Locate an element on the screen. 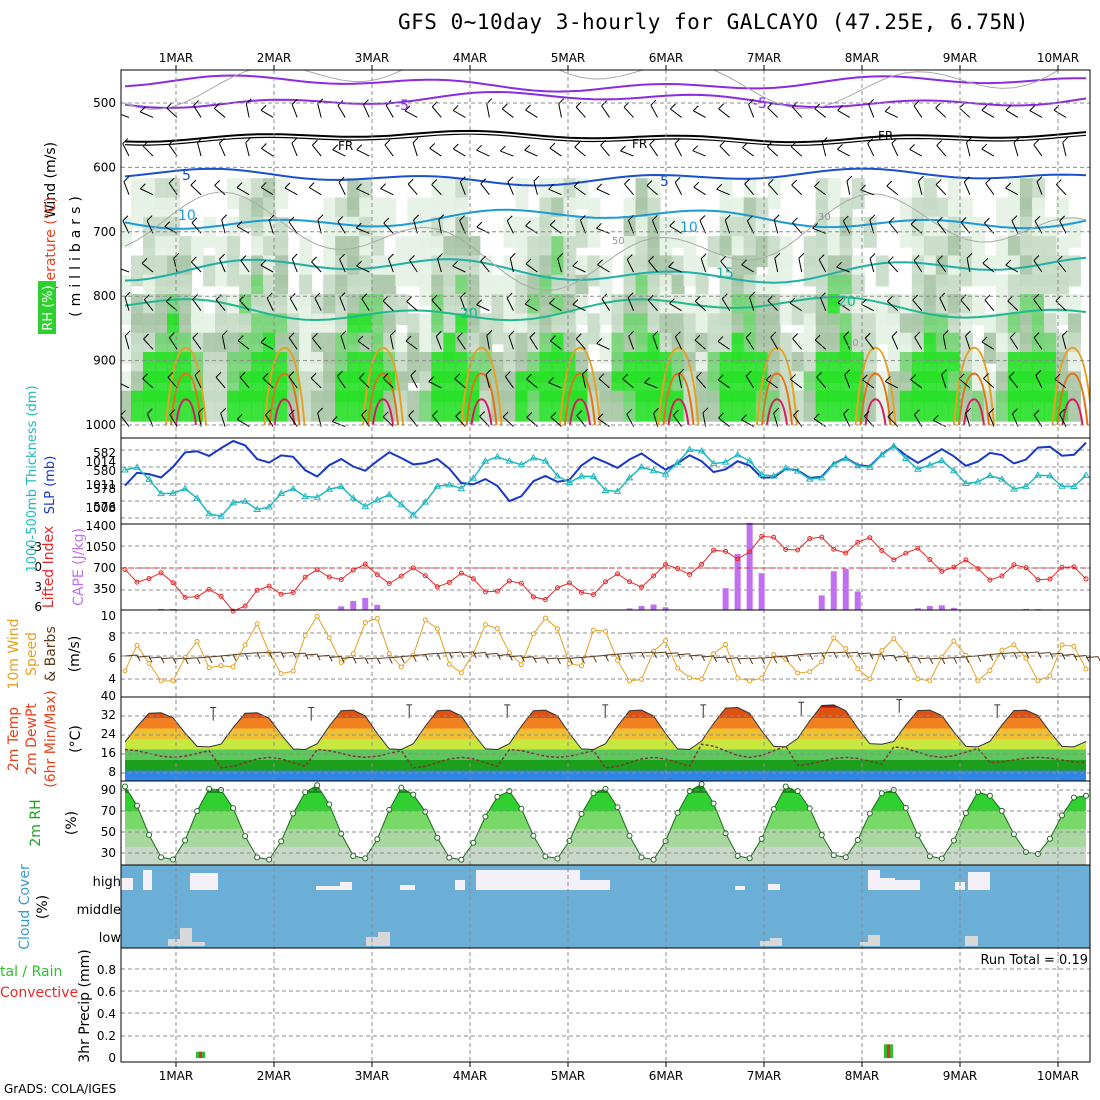 The height and width of the screenshot is (1100, 1100). upper-rh-title: RH (%) is located at coordinates (48, 307).